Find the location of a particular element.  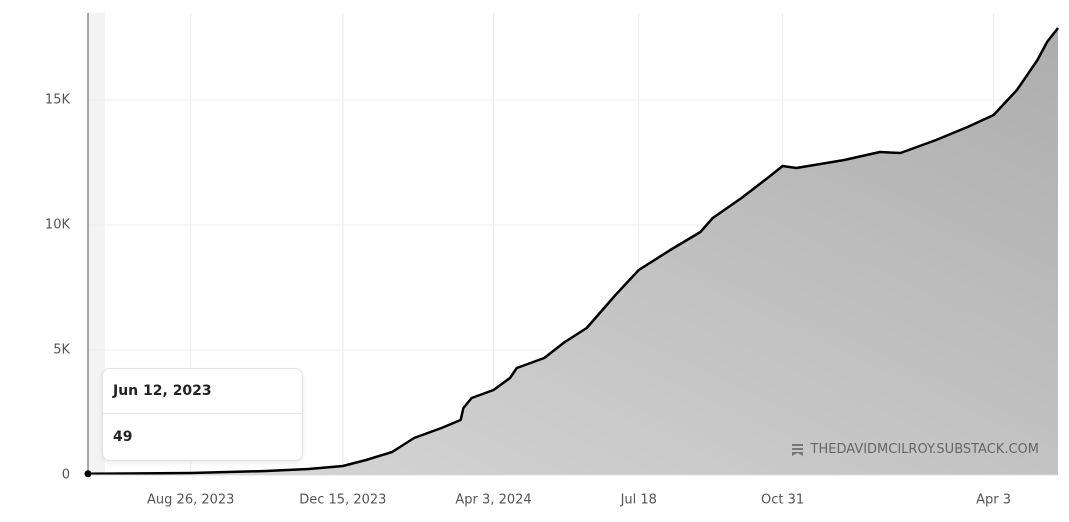

y-tick-label: 10K is located at coordinates (58, 225).